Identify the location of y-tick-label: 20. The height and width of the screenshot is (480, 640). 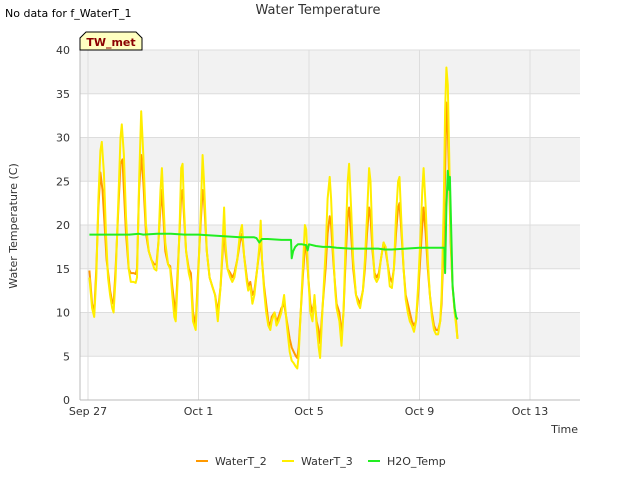
(63, 225).